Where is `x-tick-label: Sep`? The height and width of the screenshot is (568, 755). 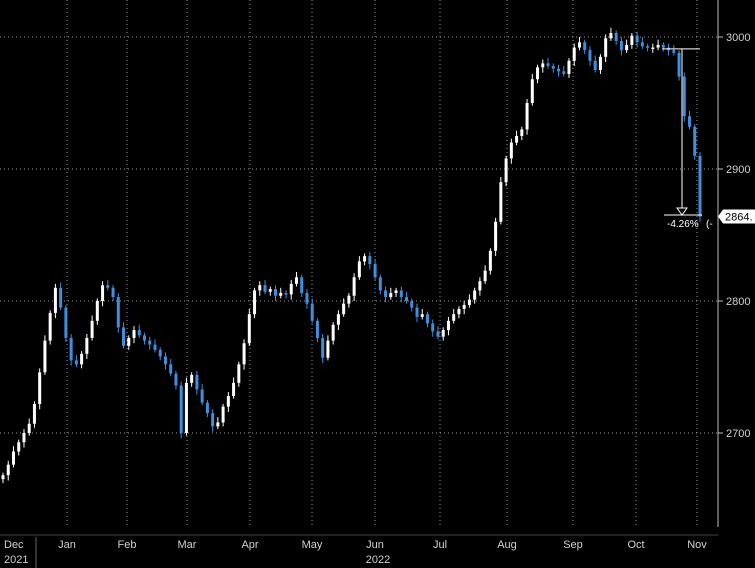 x-tick-label: Sep is located at coordinates (573, 545).